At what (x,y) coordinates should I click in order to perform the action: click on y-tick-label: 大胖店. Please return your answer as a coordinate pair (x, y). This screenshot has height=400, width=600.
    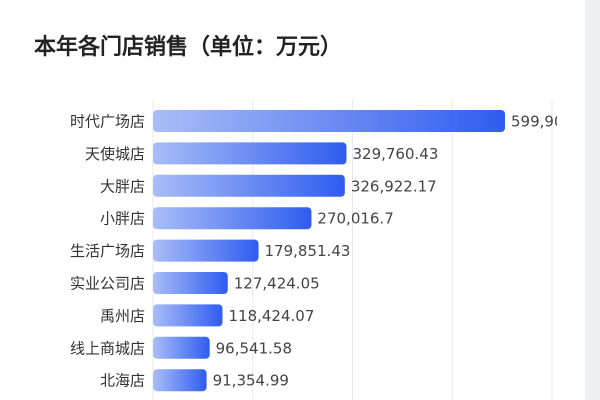
    Looking at the image, I should click on (122, 186).